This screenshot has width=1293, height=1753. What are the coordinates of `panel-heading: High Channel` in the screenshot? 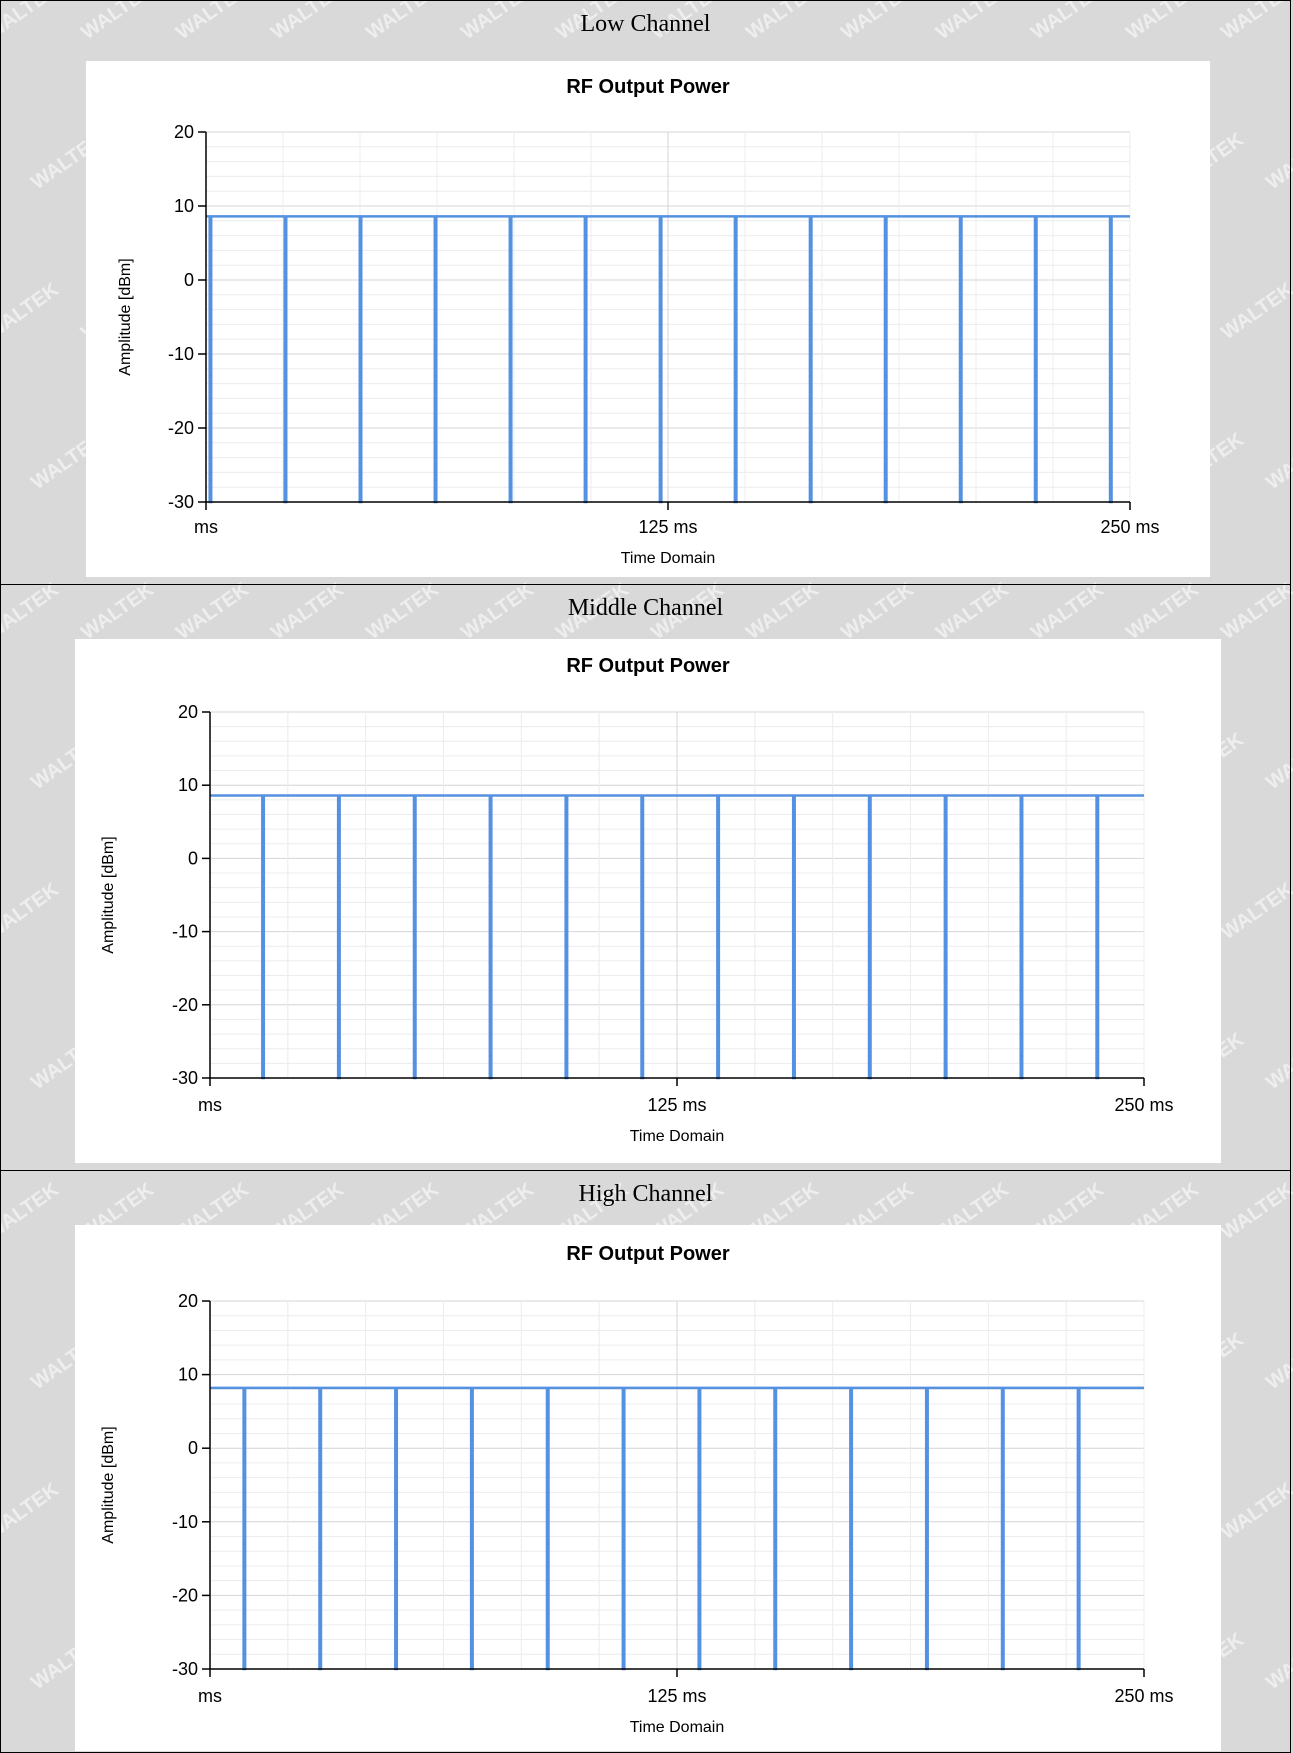 It's located at (645, 1194).